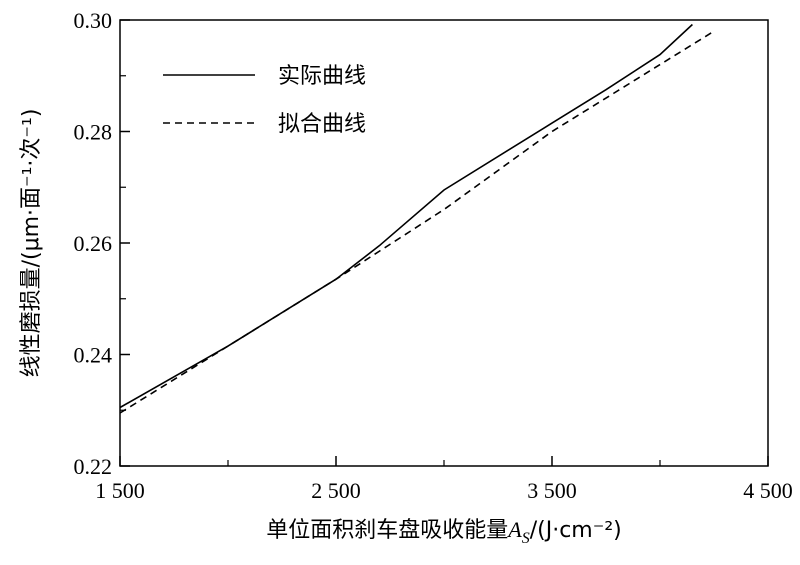 The image size is (800, 565). I want to click on x-axis-label-unit: /(J·cm⁻²), so click(576, 530).